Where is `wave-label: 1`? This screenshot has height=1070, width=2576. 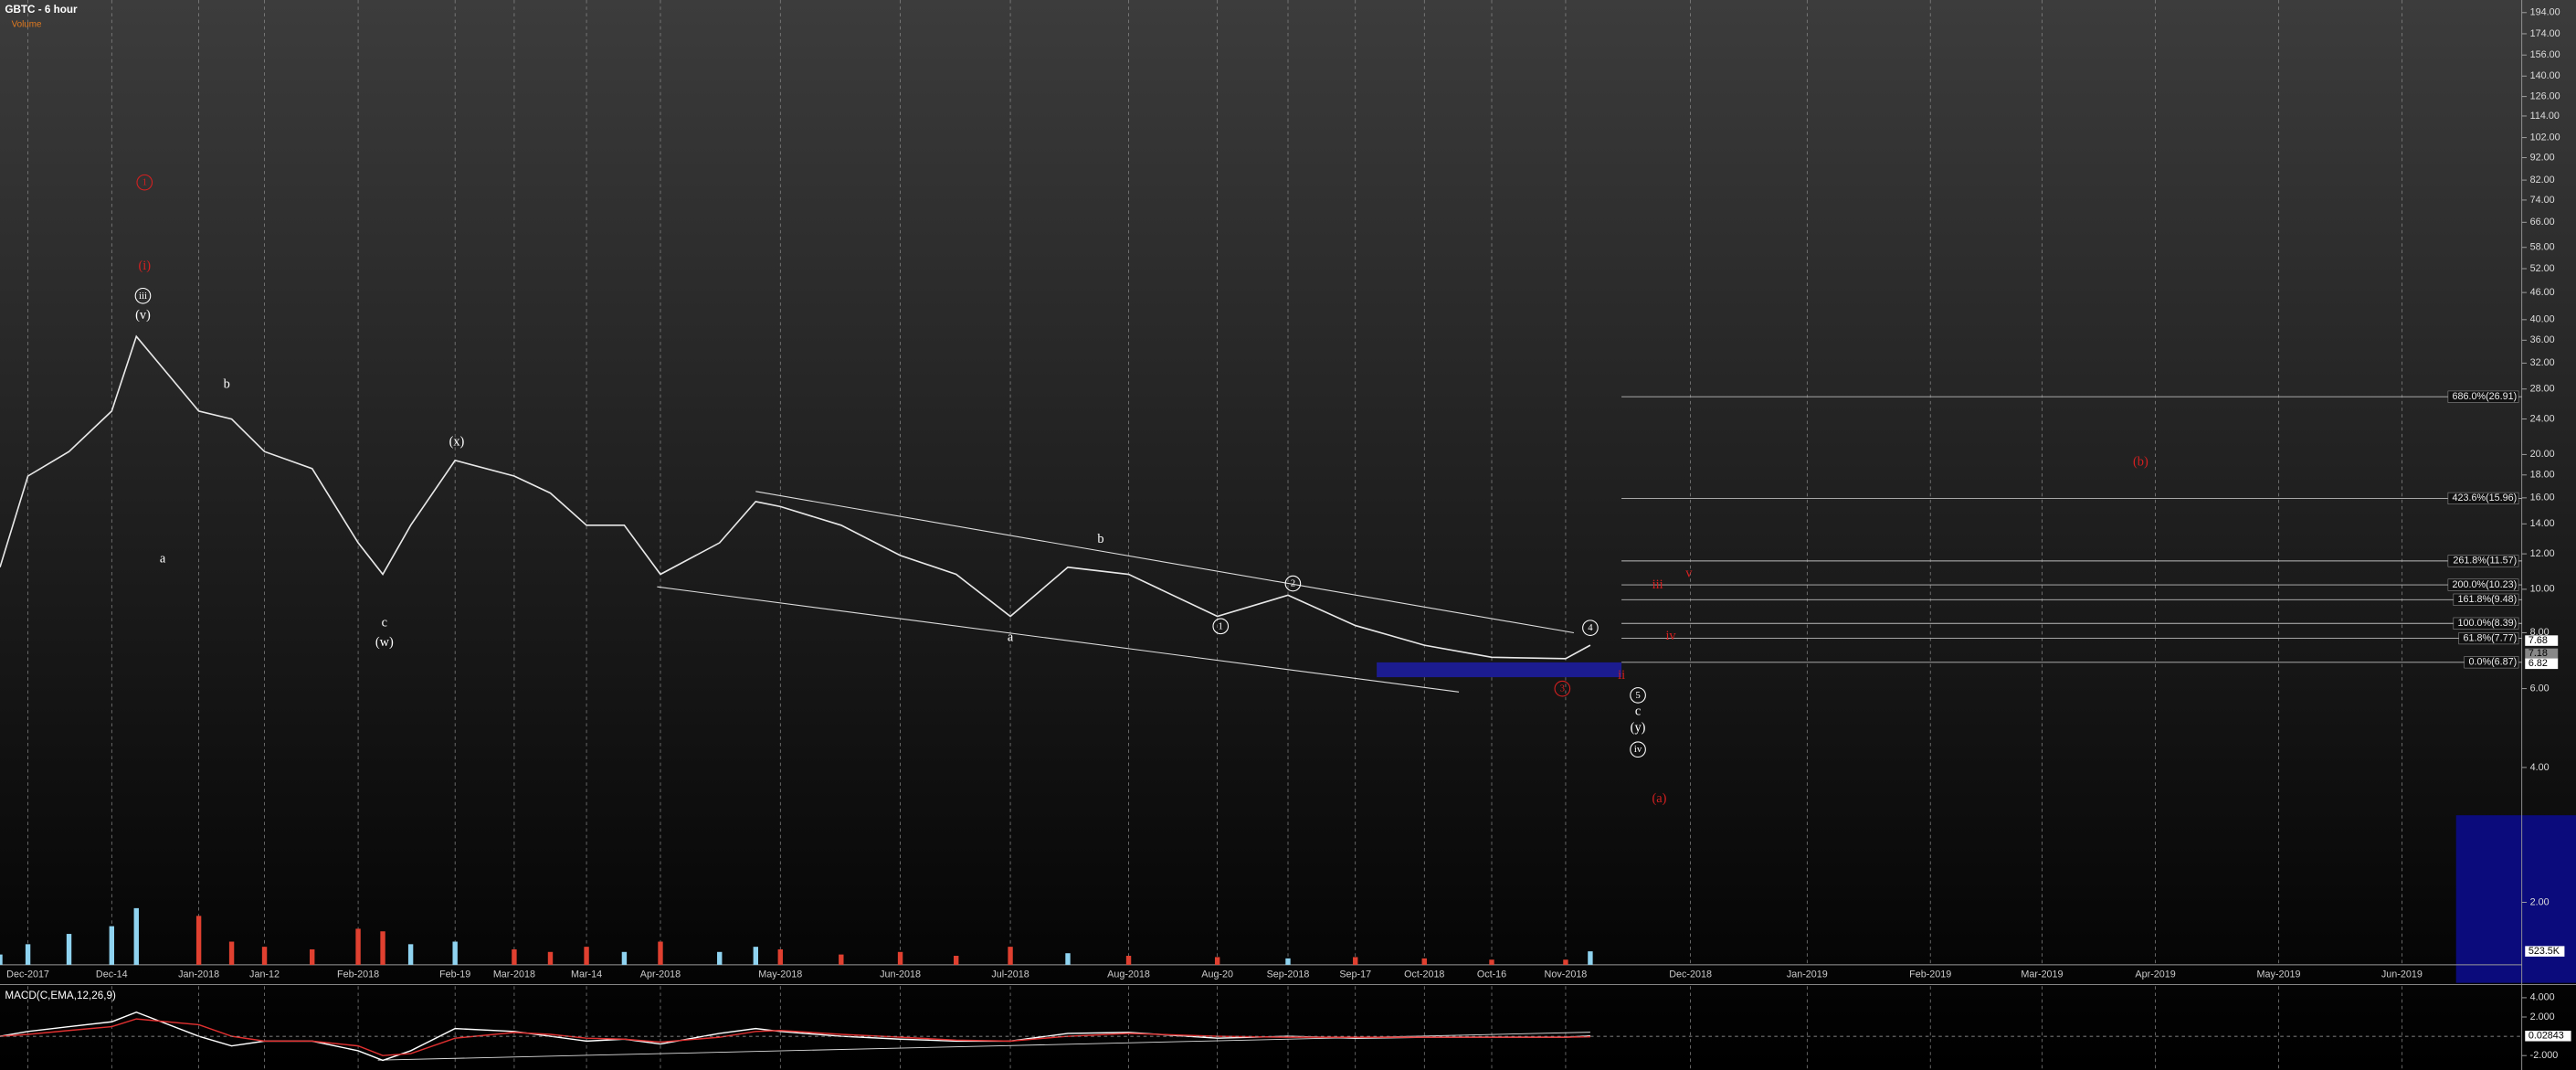
wave-label: 1 is located at coordinates (1221, 625).